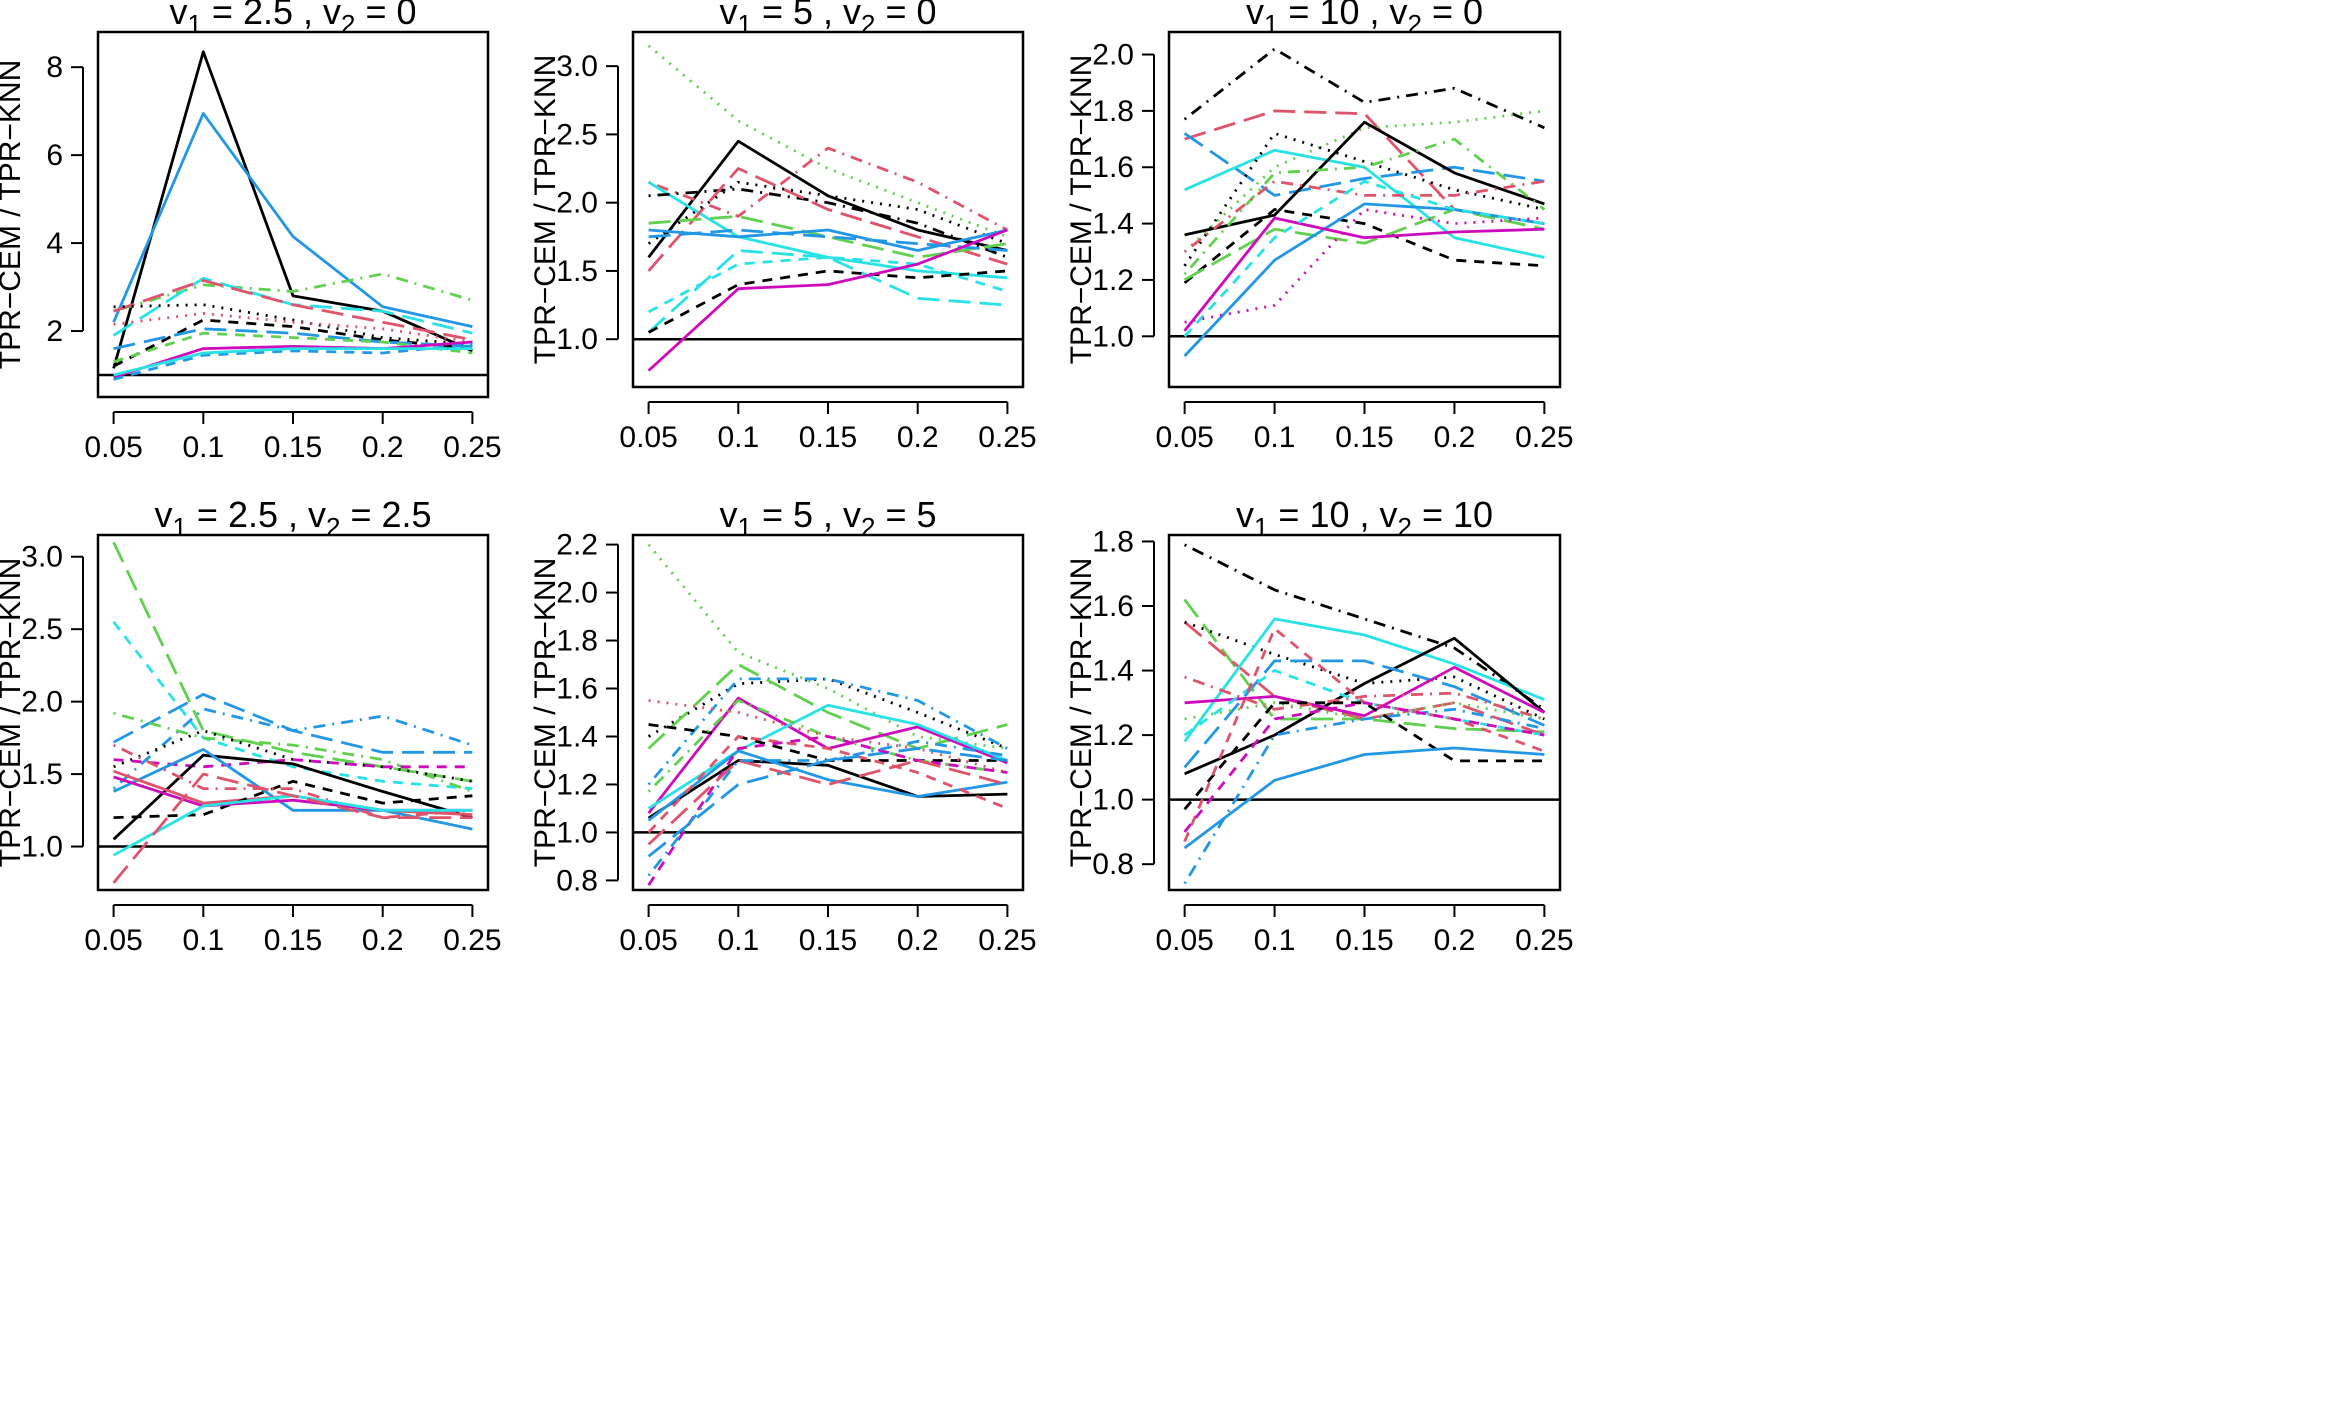 Image resolution: width=2343 pixels, height=1403 pixels. I want to click on y-tick-label: 2.2, so click(577, 545).